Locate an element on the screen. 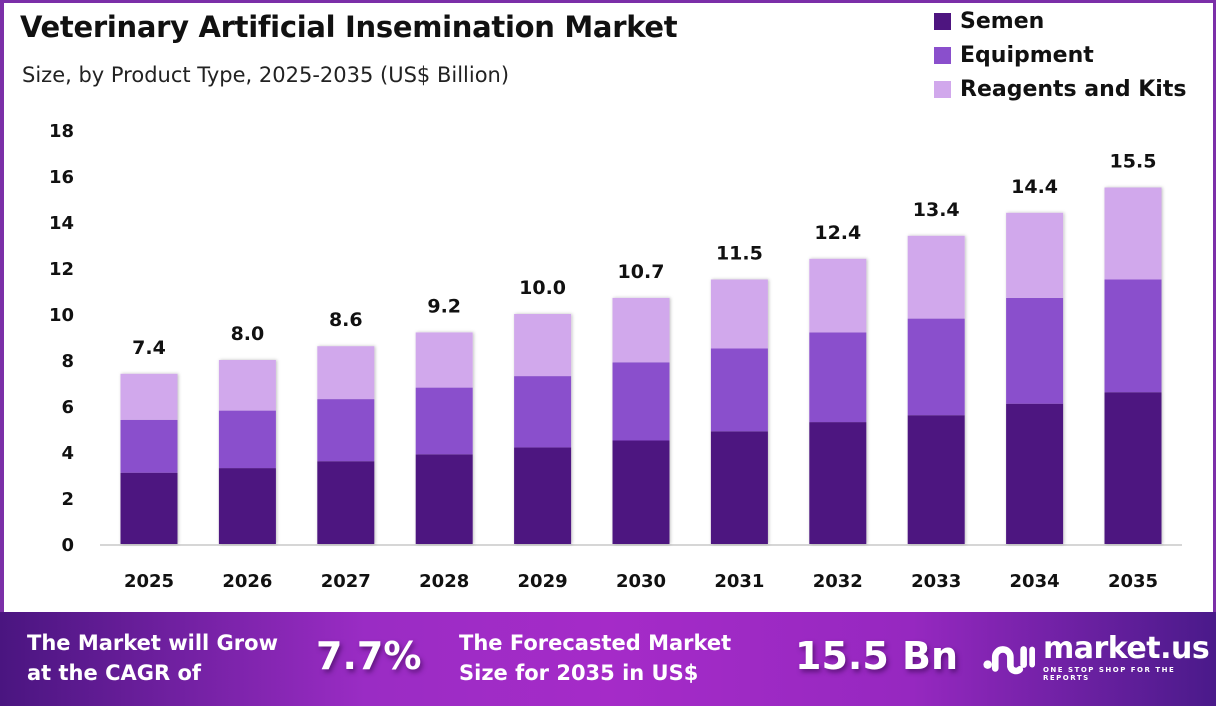 This screenshot has width=1216, height=706. bar-total-label: 10.0 is located at coordinates (542, 288).